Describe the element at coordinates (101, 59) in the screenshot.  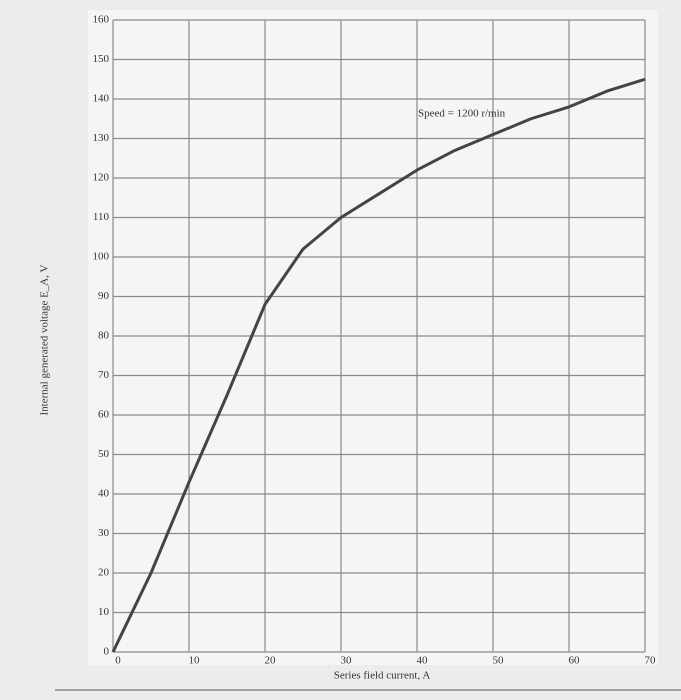
I see `y-tick-label: 150` at that location.